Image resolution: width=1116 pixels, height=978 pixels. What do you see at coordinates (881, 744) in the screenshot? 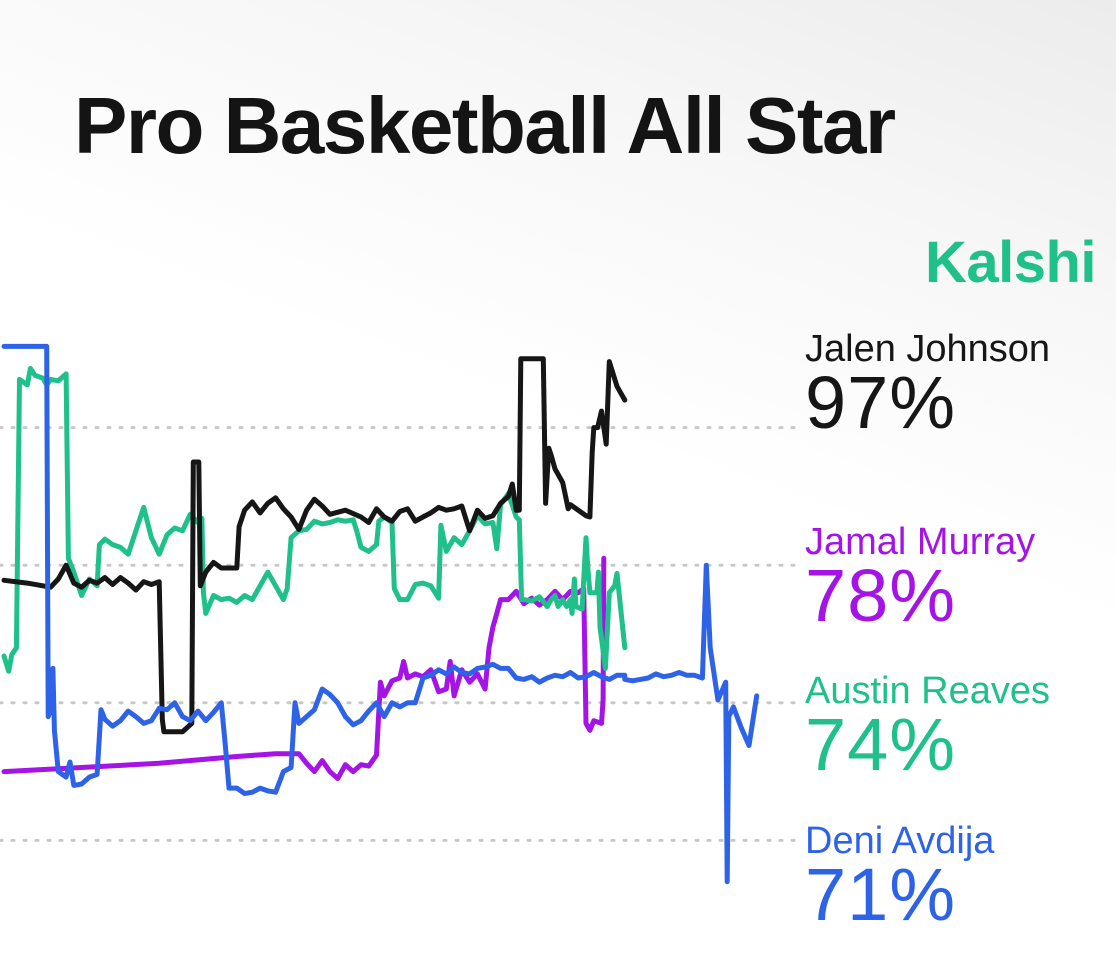
I see `legend-value: 74%` at bounding box center [881, 744].